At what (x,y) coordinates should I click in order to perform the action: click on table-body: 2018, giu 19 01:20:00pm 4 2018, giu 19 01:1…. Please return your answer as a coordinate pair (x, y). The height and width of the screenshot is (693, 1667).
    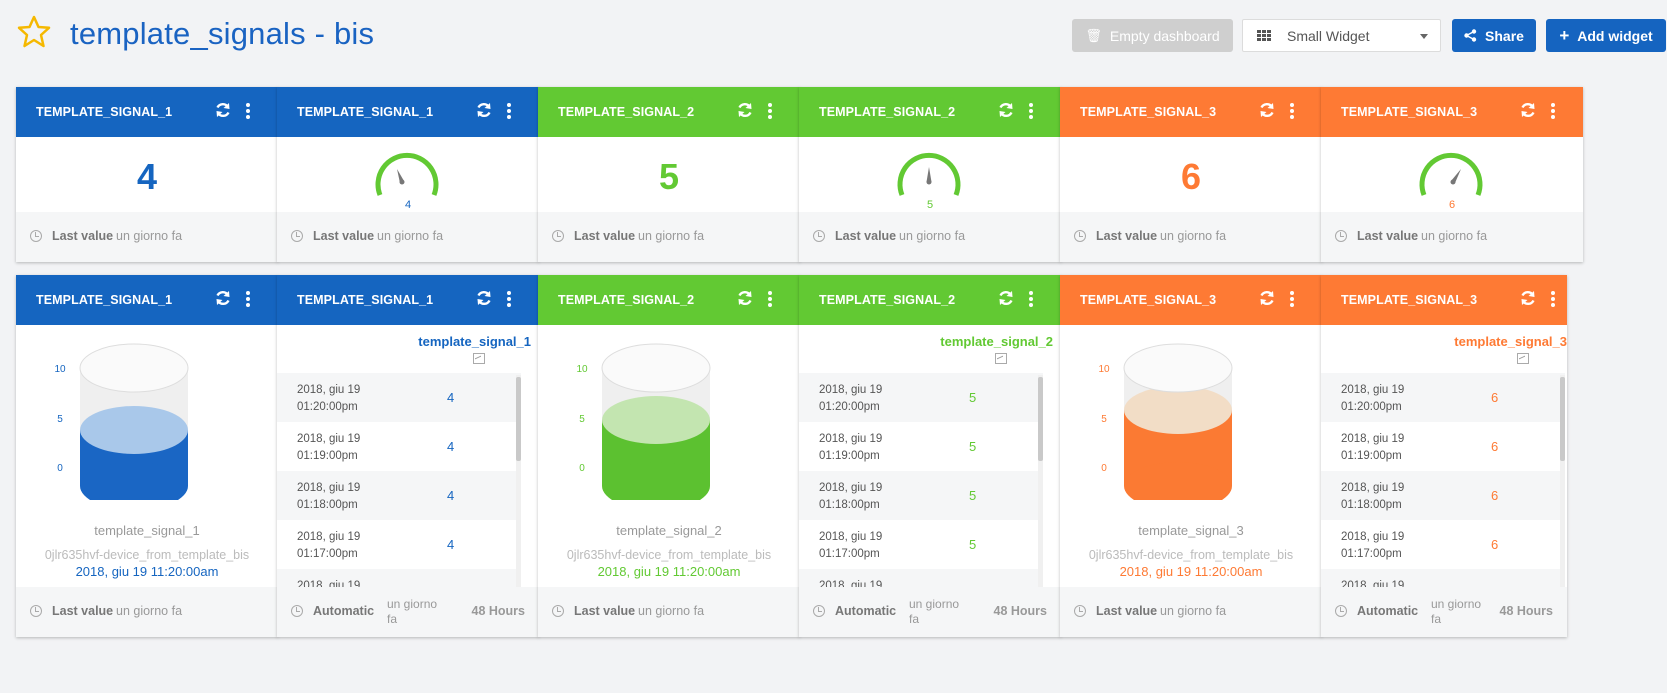
    Looking at the image, I should click on (399, 482).